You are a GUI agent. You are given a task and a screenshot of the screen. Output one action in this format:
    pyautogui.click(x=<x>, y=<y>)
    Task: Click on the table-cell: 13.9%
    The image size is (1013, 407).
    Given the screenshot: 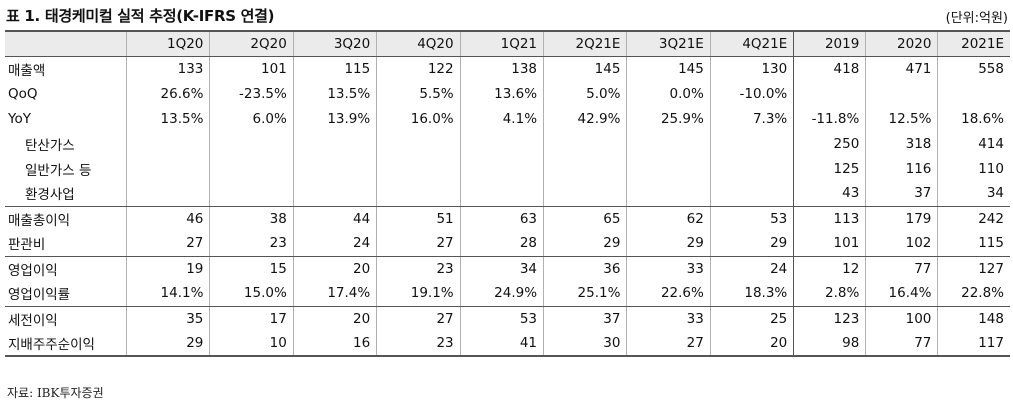 What is the action you would take?
    pyautogui.click(x=334, y=118)
    